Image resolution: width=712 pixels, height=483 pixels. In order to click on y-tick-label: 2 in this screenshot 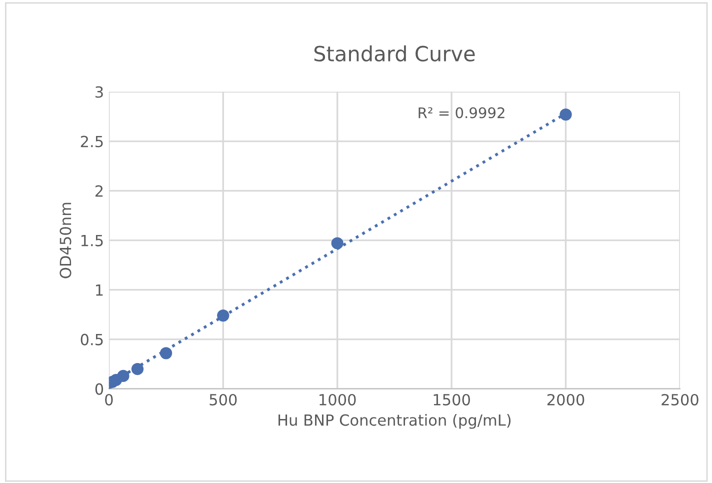, I will do `click(99, 191)`.